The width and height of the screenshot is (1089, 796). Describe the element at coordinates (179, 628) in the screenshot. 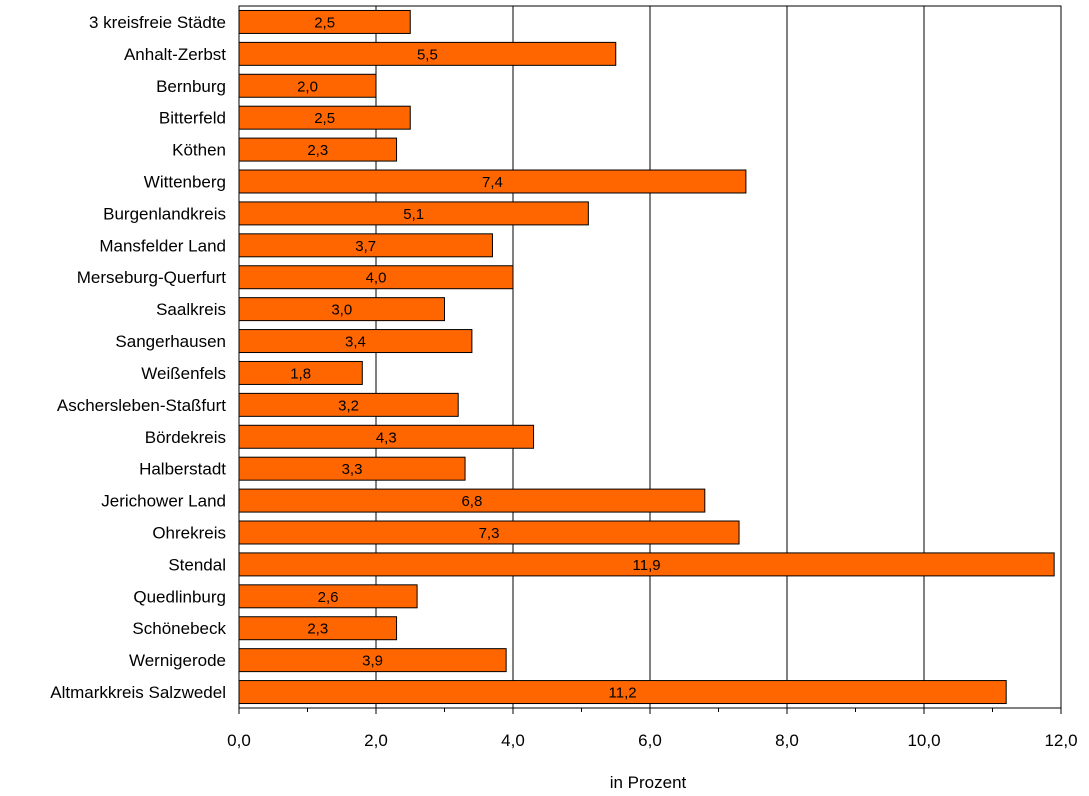

I see `category-label: Schönebeck` at that location.